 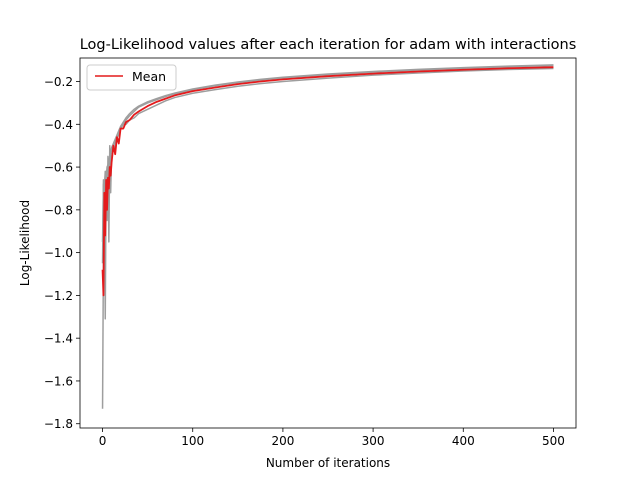 What do you see at coordinates (58, 210) in the screenshot?
I see `y-tick-label: −0.8` at bounding box center [58, 210].